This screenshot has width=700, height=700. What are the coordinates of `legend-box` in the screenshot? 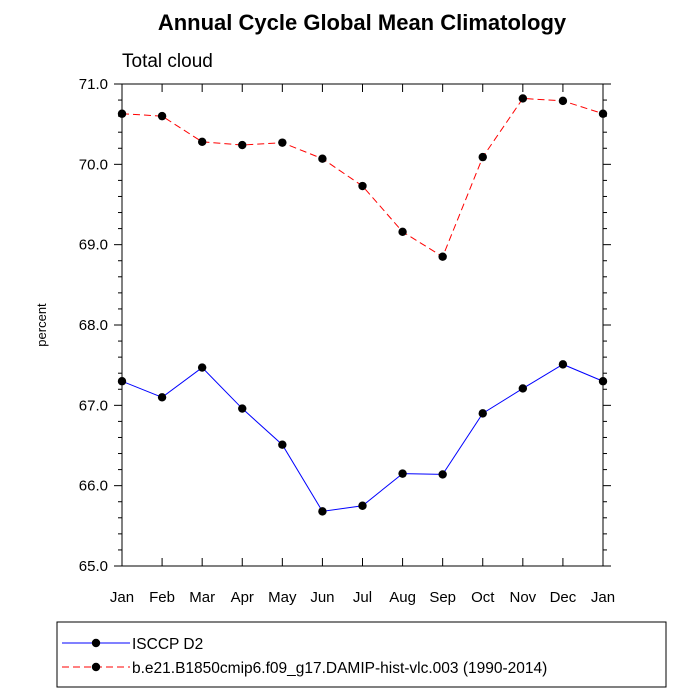 It's located at (361, 654).